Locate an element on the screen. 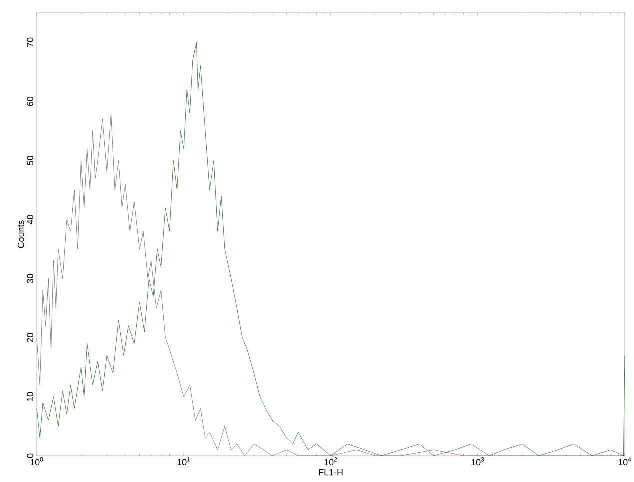 The height and width of the screenshot is (482, 634). y-tick-label: 40 is located at coordinates (30, 220).